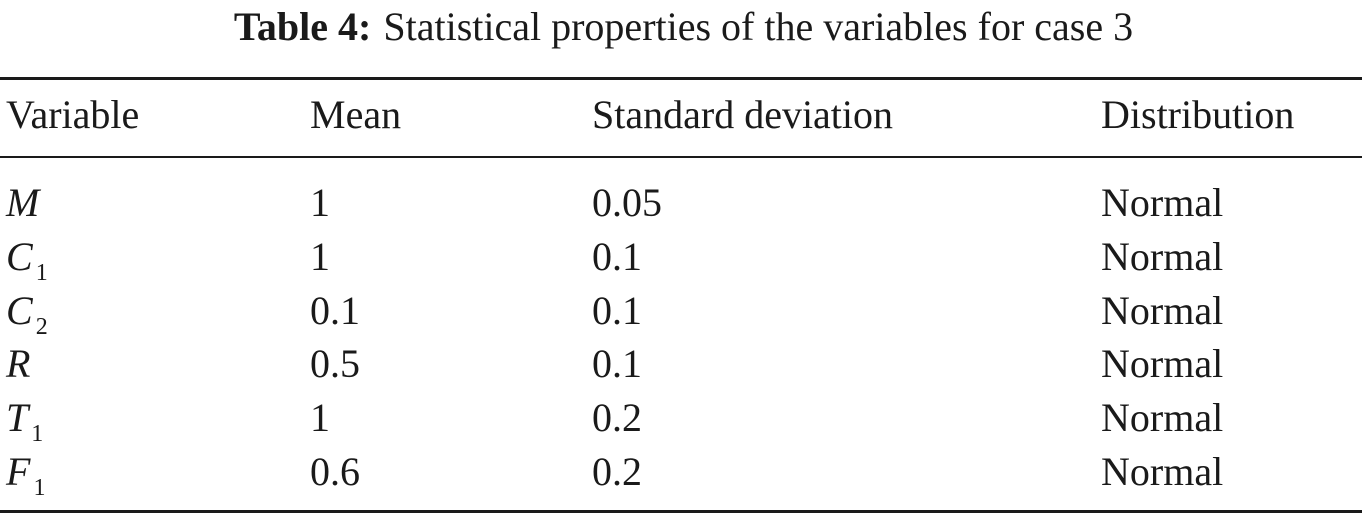  Describe the element at coordinates (743, 114) in the screenshot. I see `header-standard-deviation: Standard deviation` at that location.